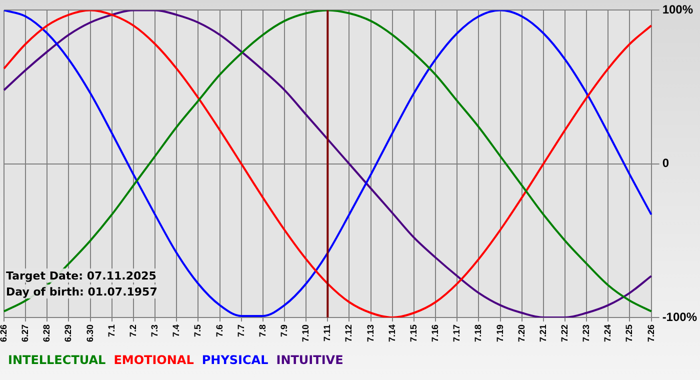  I want to click on x-tick-label: 7.24, so click(607, 333).